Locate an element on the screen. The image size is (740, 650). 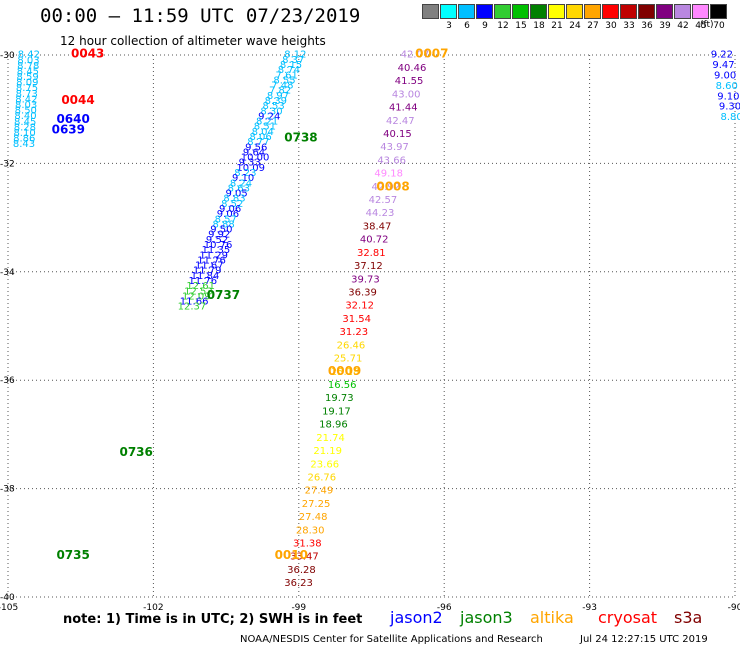
wave-height-value: 8.55 is located at coordinates (284, 80).